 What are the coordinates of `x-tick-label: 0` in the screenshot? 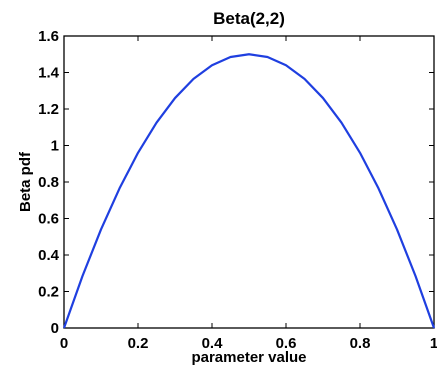 It's located at (64, 343).